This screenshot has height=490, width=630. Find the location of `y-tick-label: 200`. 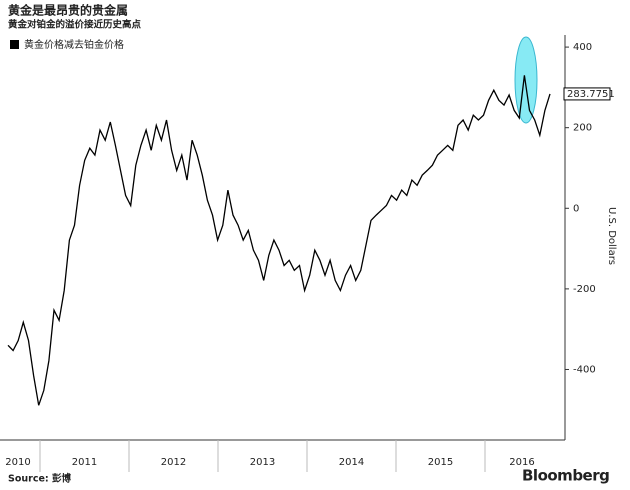

y-tick-label: 200 is located at coordinates (582, 128).